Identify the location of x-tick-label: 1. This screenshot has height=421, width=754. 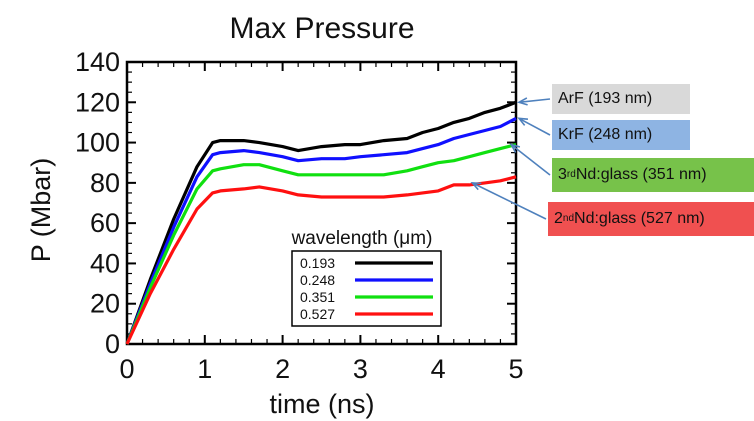
(204, 369).